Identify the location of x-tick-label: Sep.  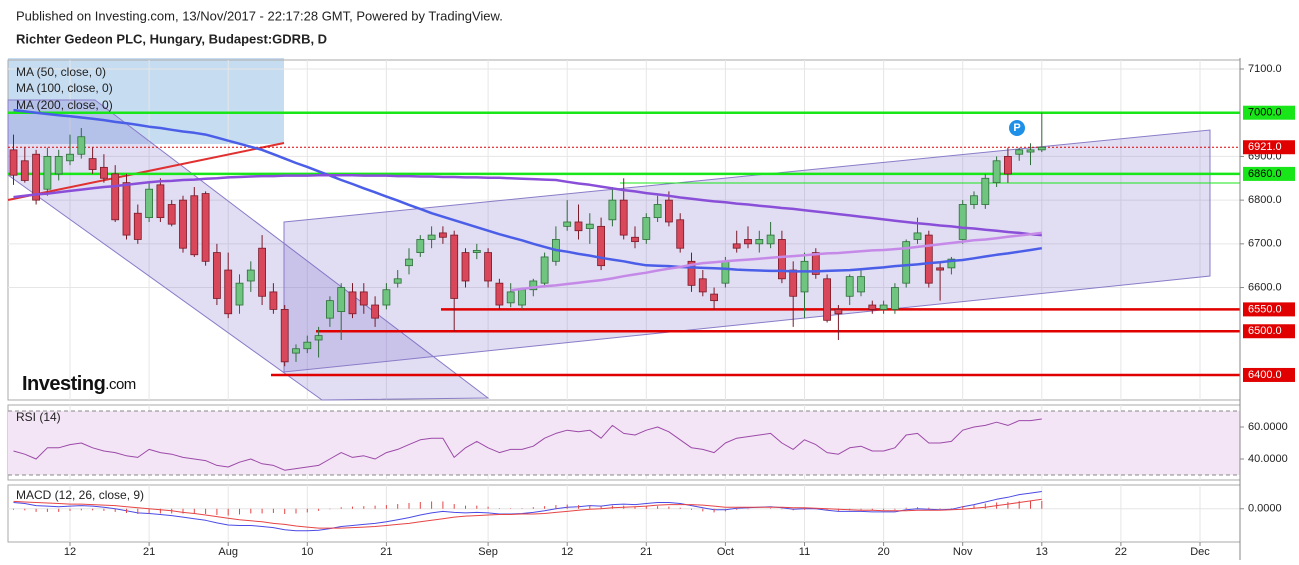
(488, 552).